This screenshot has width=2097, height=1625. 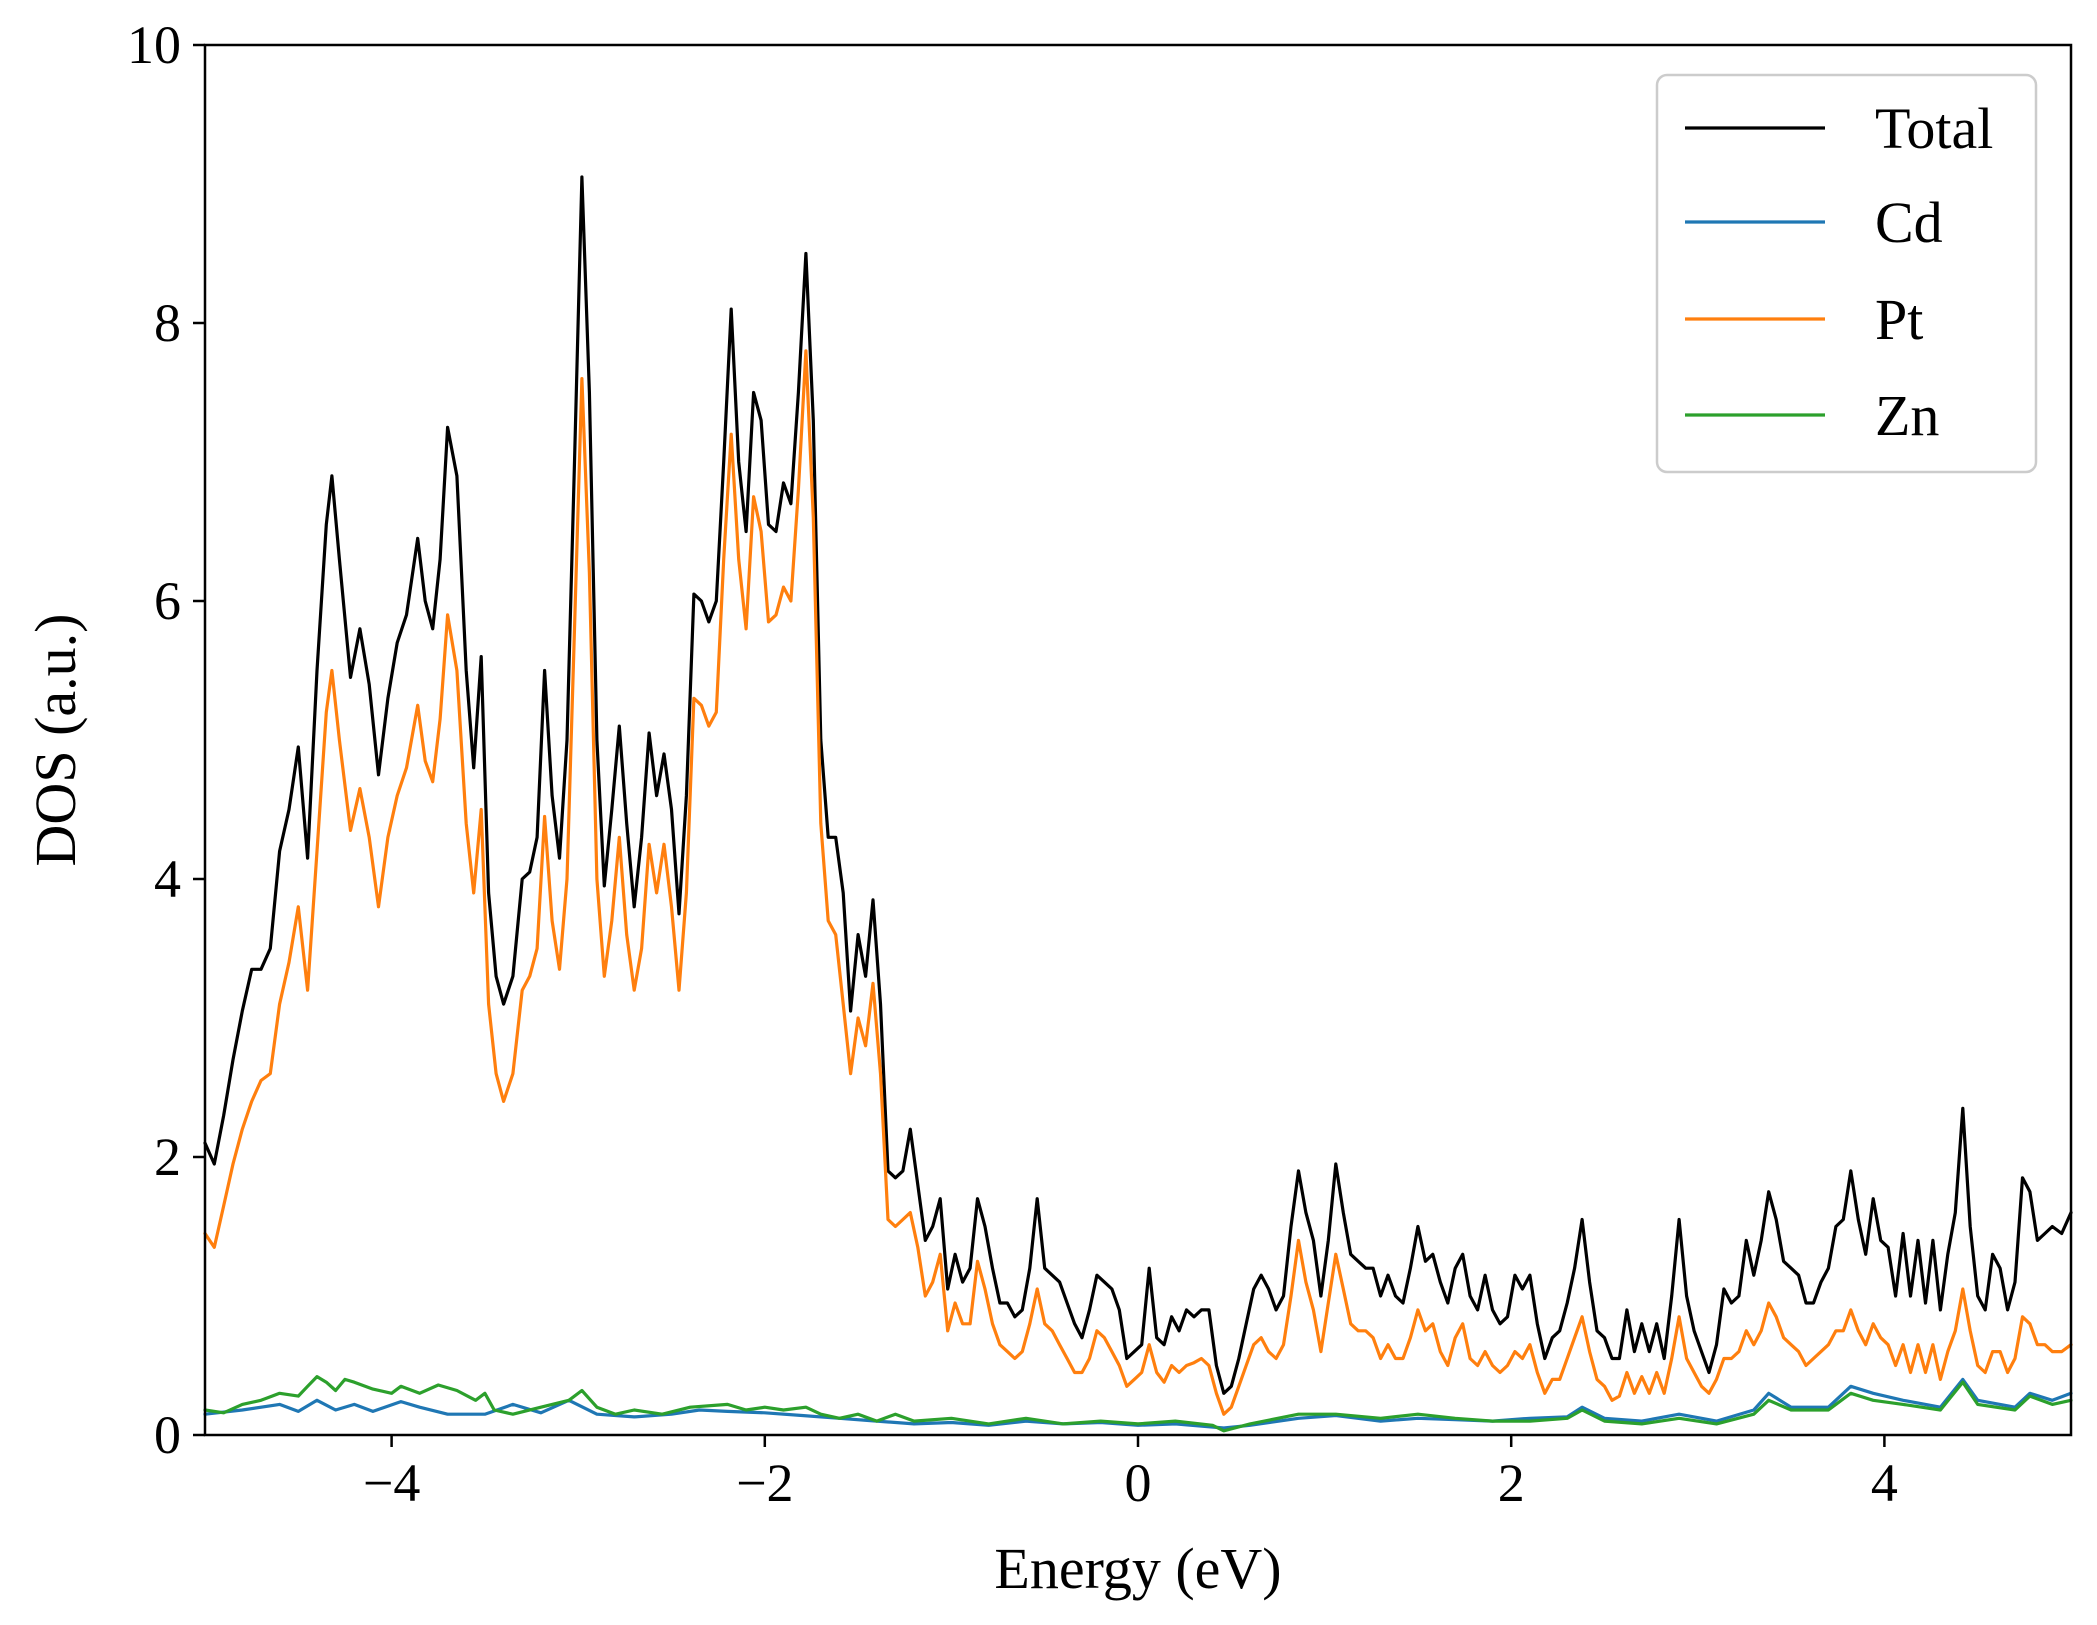 What do you see at coordinates (1138, 1404) in the screenshot?
I see `series-line-zn` at bounding box center [1138, 1404].